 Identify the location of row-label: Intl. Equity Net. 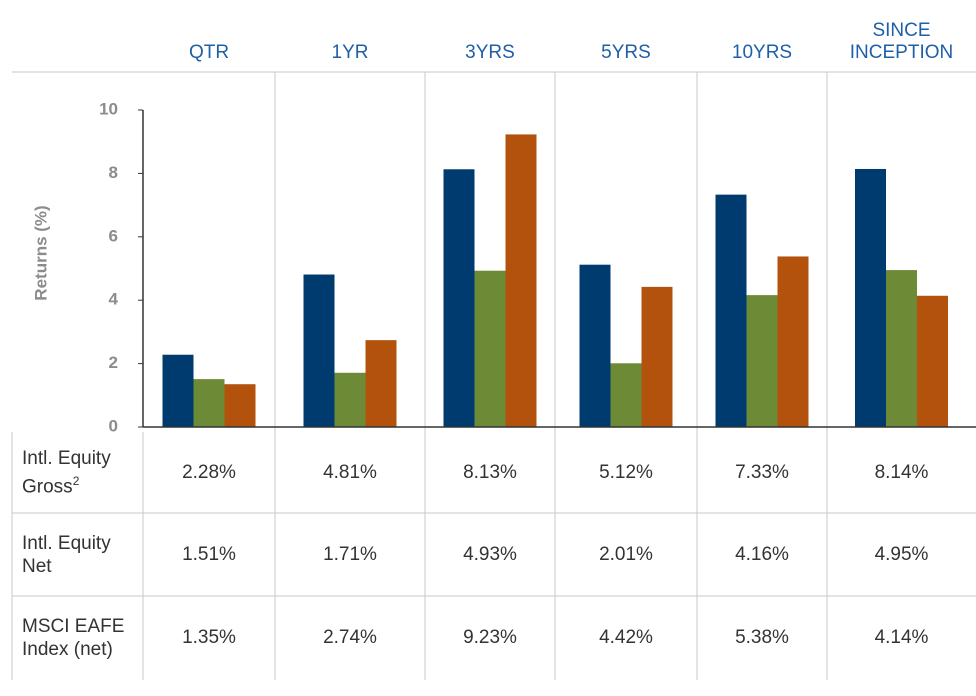
(81, 554).